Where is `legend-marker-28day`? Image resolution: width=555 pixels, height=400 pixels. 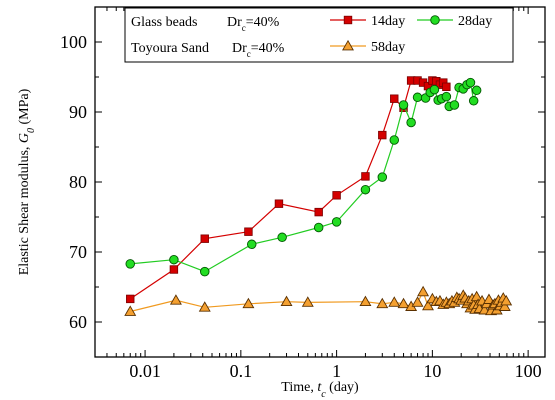
legend-marker-28day is located at coordinates (435, 20).